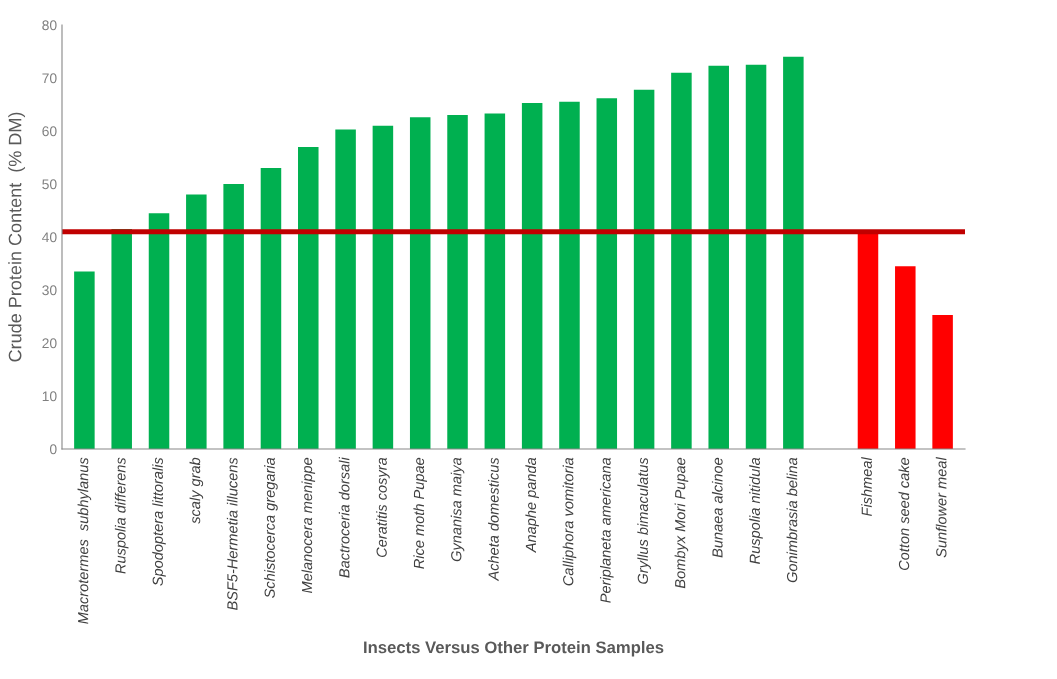  What do you see at coordinates (756, 510) in the screenshot?
I see `x-tick-label: Ruspolia nitidula` at bounding box center [756, 510].